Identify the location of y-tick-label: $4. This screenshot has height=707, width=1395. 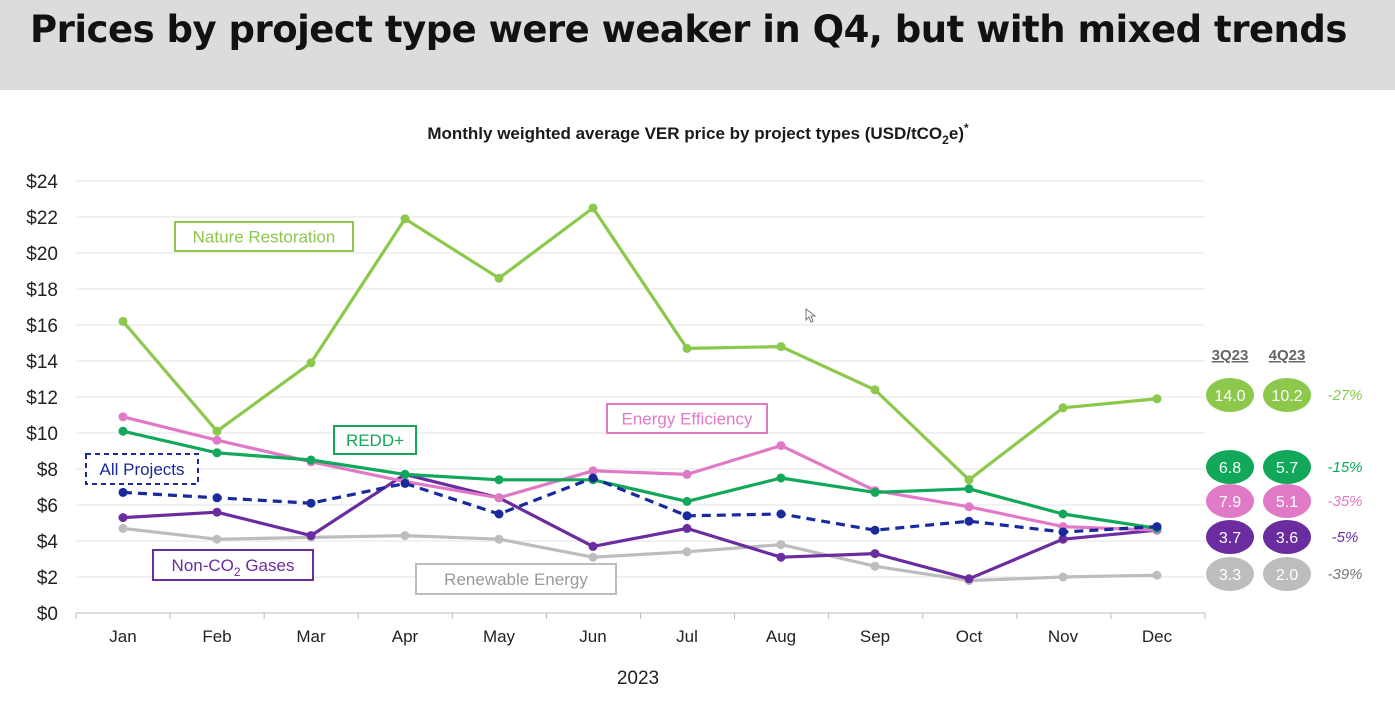
(48, 542).